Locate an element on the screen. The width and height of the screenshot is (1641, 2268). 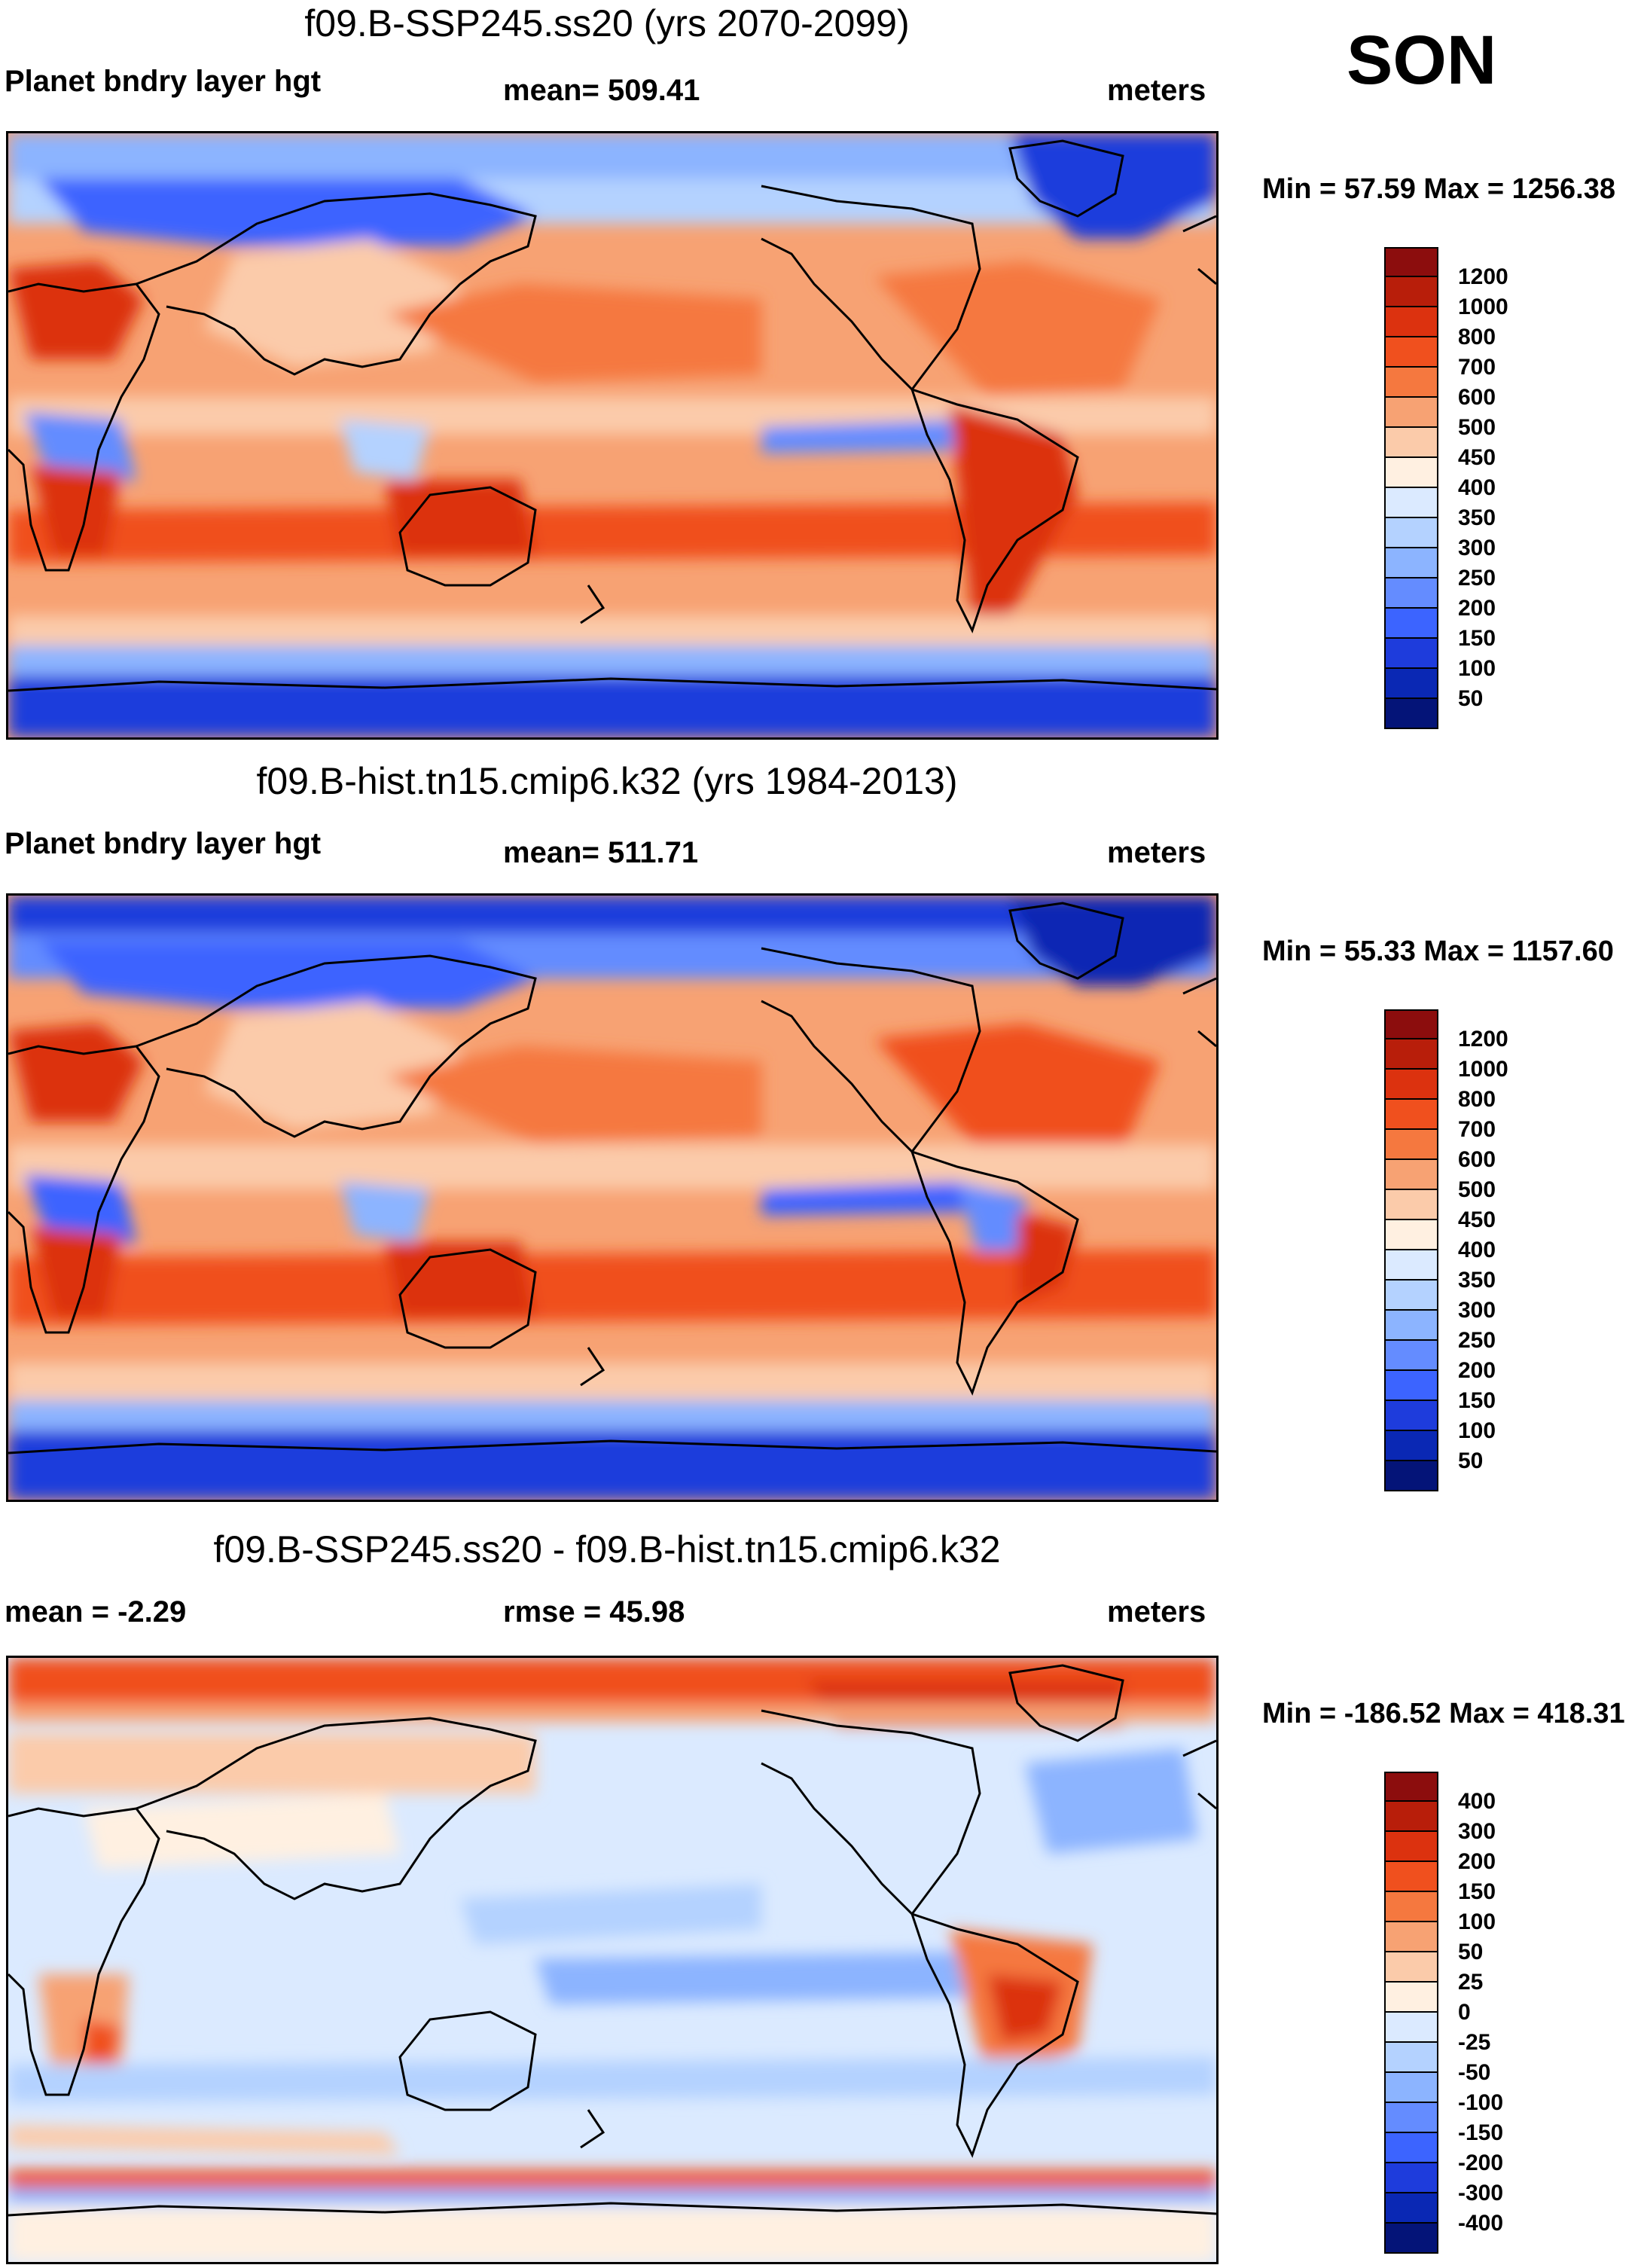
panel-2-colorbar-tick: 450 is located at coordinates (1477, 1220).